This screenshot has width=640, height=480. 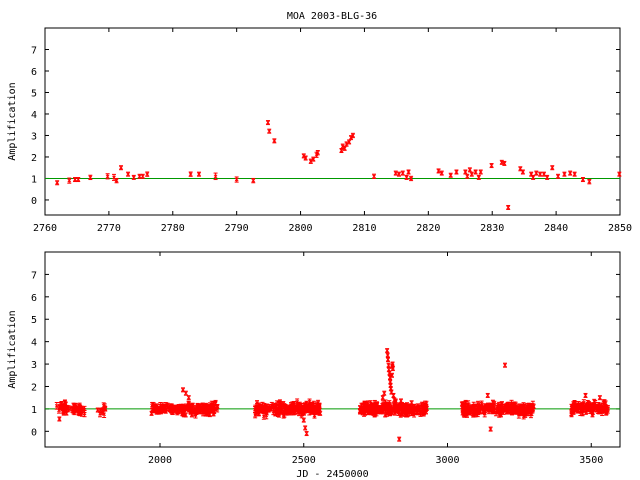 What do you see at coordinates (301, 228) in the screenshot?
I see `x-tick-label: 2800` at bounding box center [301, 228].